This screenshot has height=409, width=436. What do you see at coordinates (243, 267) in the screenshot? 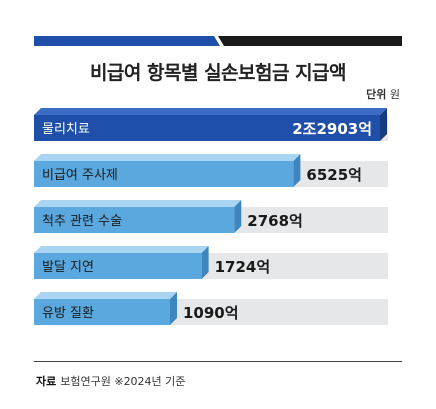
I see `value-label: 1724억` at bounding box center [243, 267].